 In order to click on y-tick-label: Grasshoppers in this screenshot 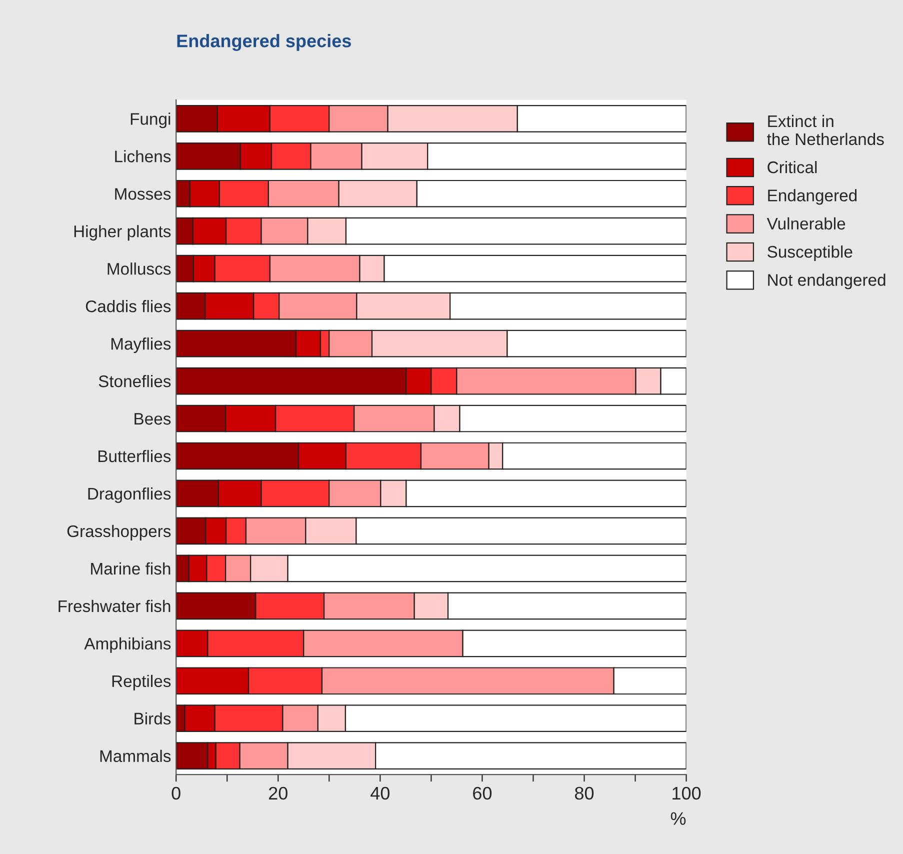, I will do `click(119, 532)`.